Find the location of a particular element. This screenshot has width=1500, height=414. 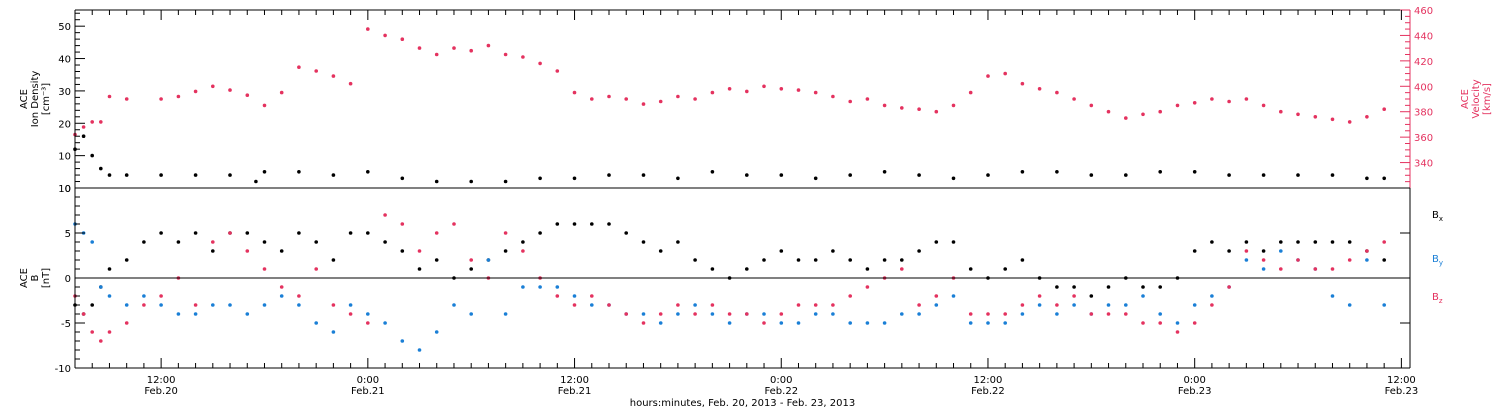

x-tick-time-label: 12:00 is located at coordinates (1401, 380).